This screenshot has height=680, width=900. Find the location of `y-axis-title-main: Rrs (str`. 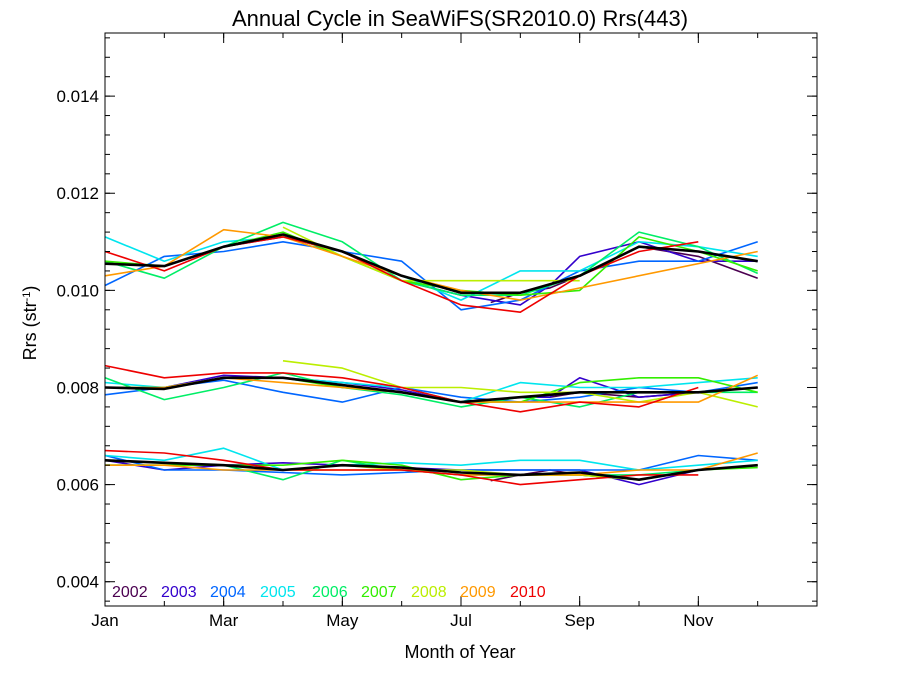

y-axis-title-main: Rrs (str is located at coordinates (30, 330).